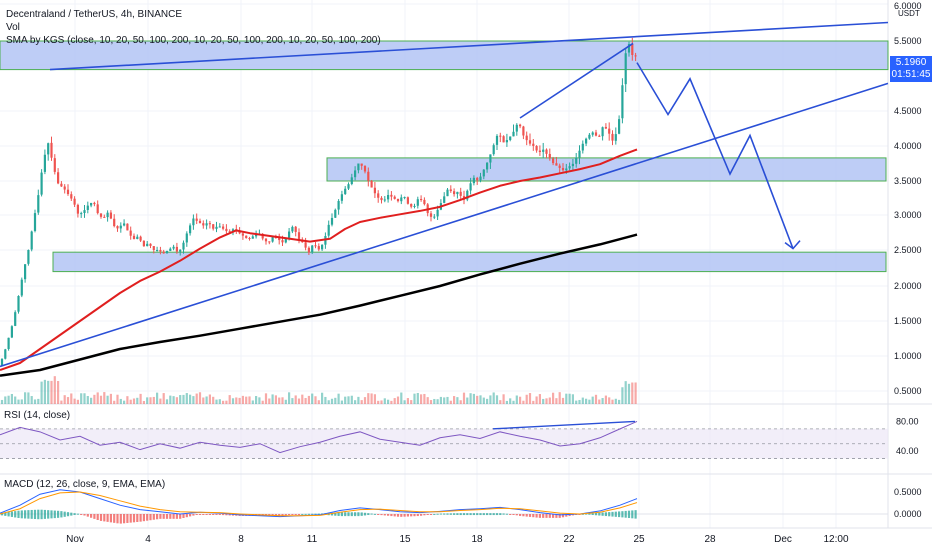 The height and width of the screenshot is (555, 932). Describe the element at coordinates (477, 539) in the screenshot. I see `time-axis-label: 18` at that location.